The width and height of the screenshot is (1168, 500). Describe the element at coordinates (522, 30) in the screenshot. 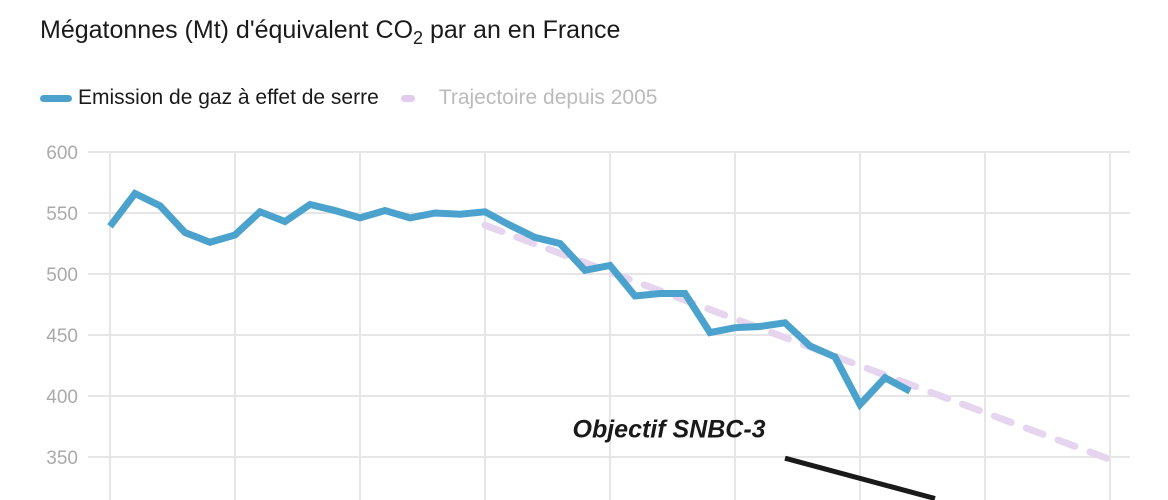

I see `title-rest: par an en France` at that location.